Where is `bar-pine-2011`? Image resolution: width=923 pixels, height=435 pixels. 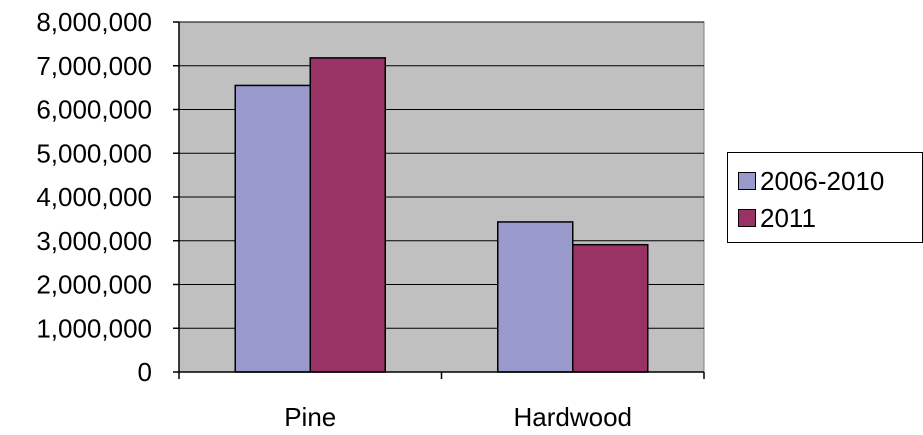
bar-pine-2011 is located at coordinates (347, 215).